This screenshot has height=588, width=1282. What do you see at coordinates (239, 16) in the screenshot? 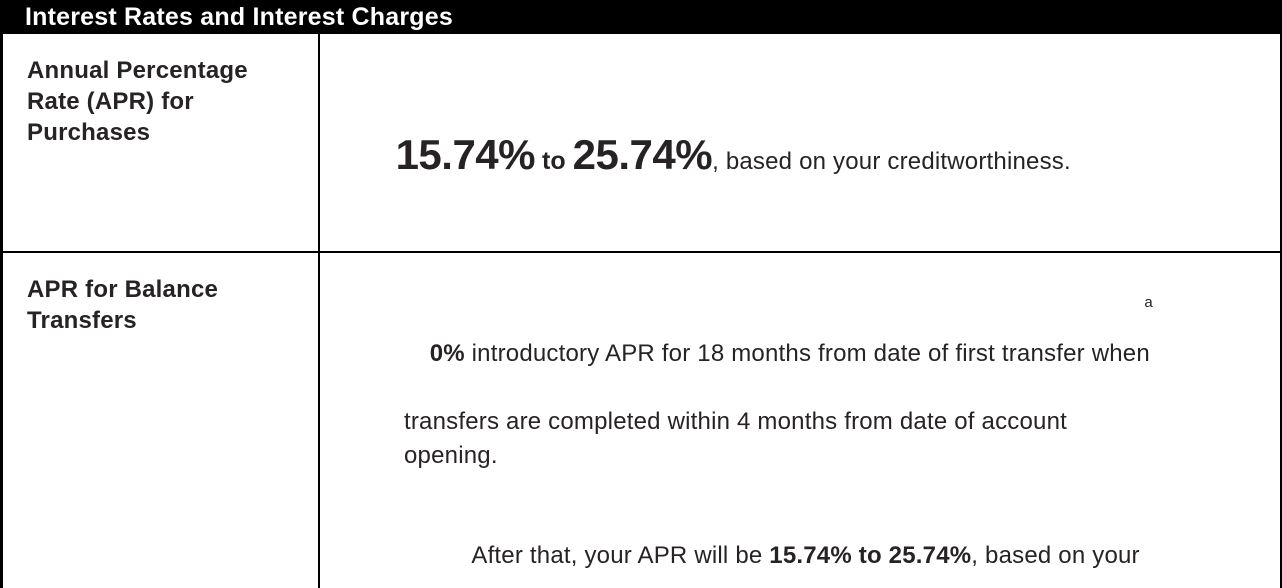
I see `table-title: Interest Rates and Interest Charges` at bounding box center [239, 16].